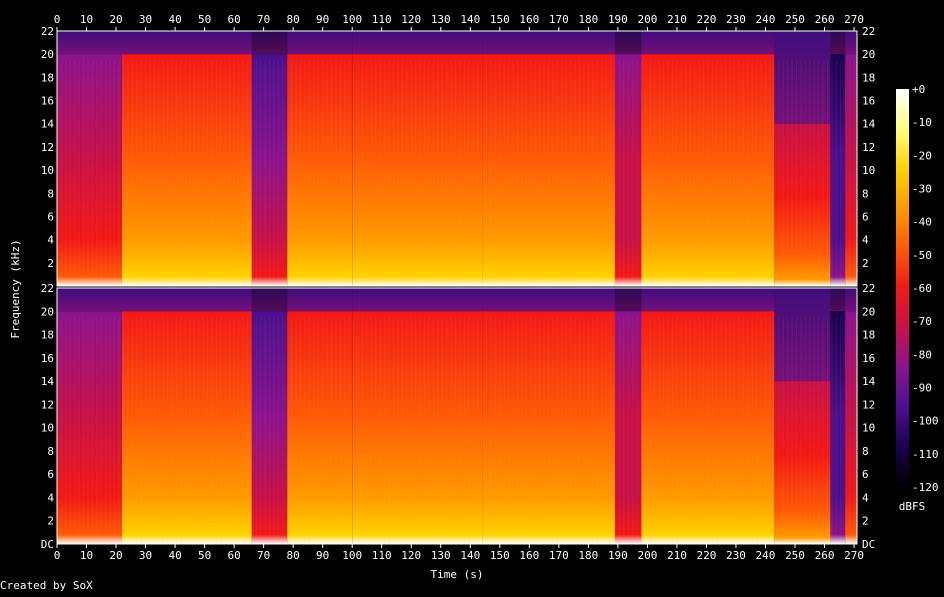 The width and height of the screenshot is (944, 597). Describe the element at coordinates (795, 19) in the screenshot. I see `x-tick-label-top: 250` at that location.